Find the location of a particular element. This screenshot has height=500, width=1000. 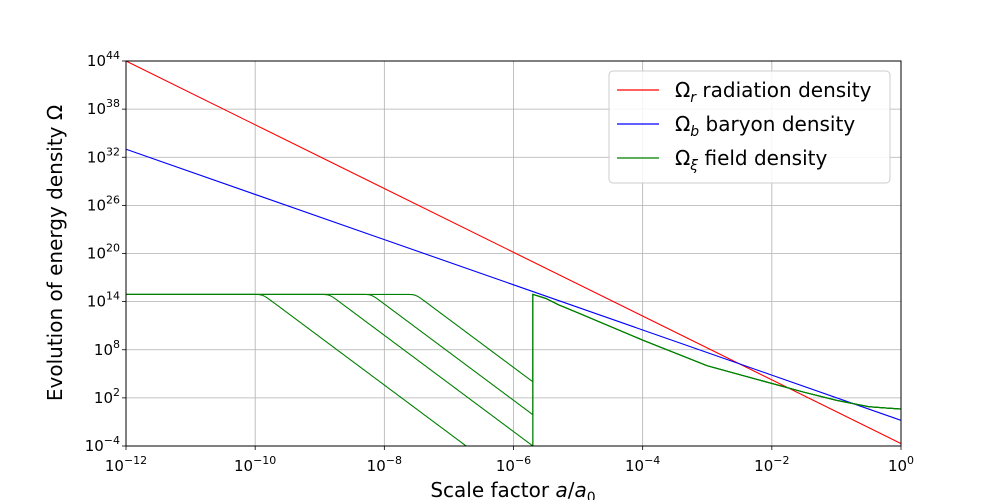

y-tick-label: 10² is located at coordinates (107, 396).